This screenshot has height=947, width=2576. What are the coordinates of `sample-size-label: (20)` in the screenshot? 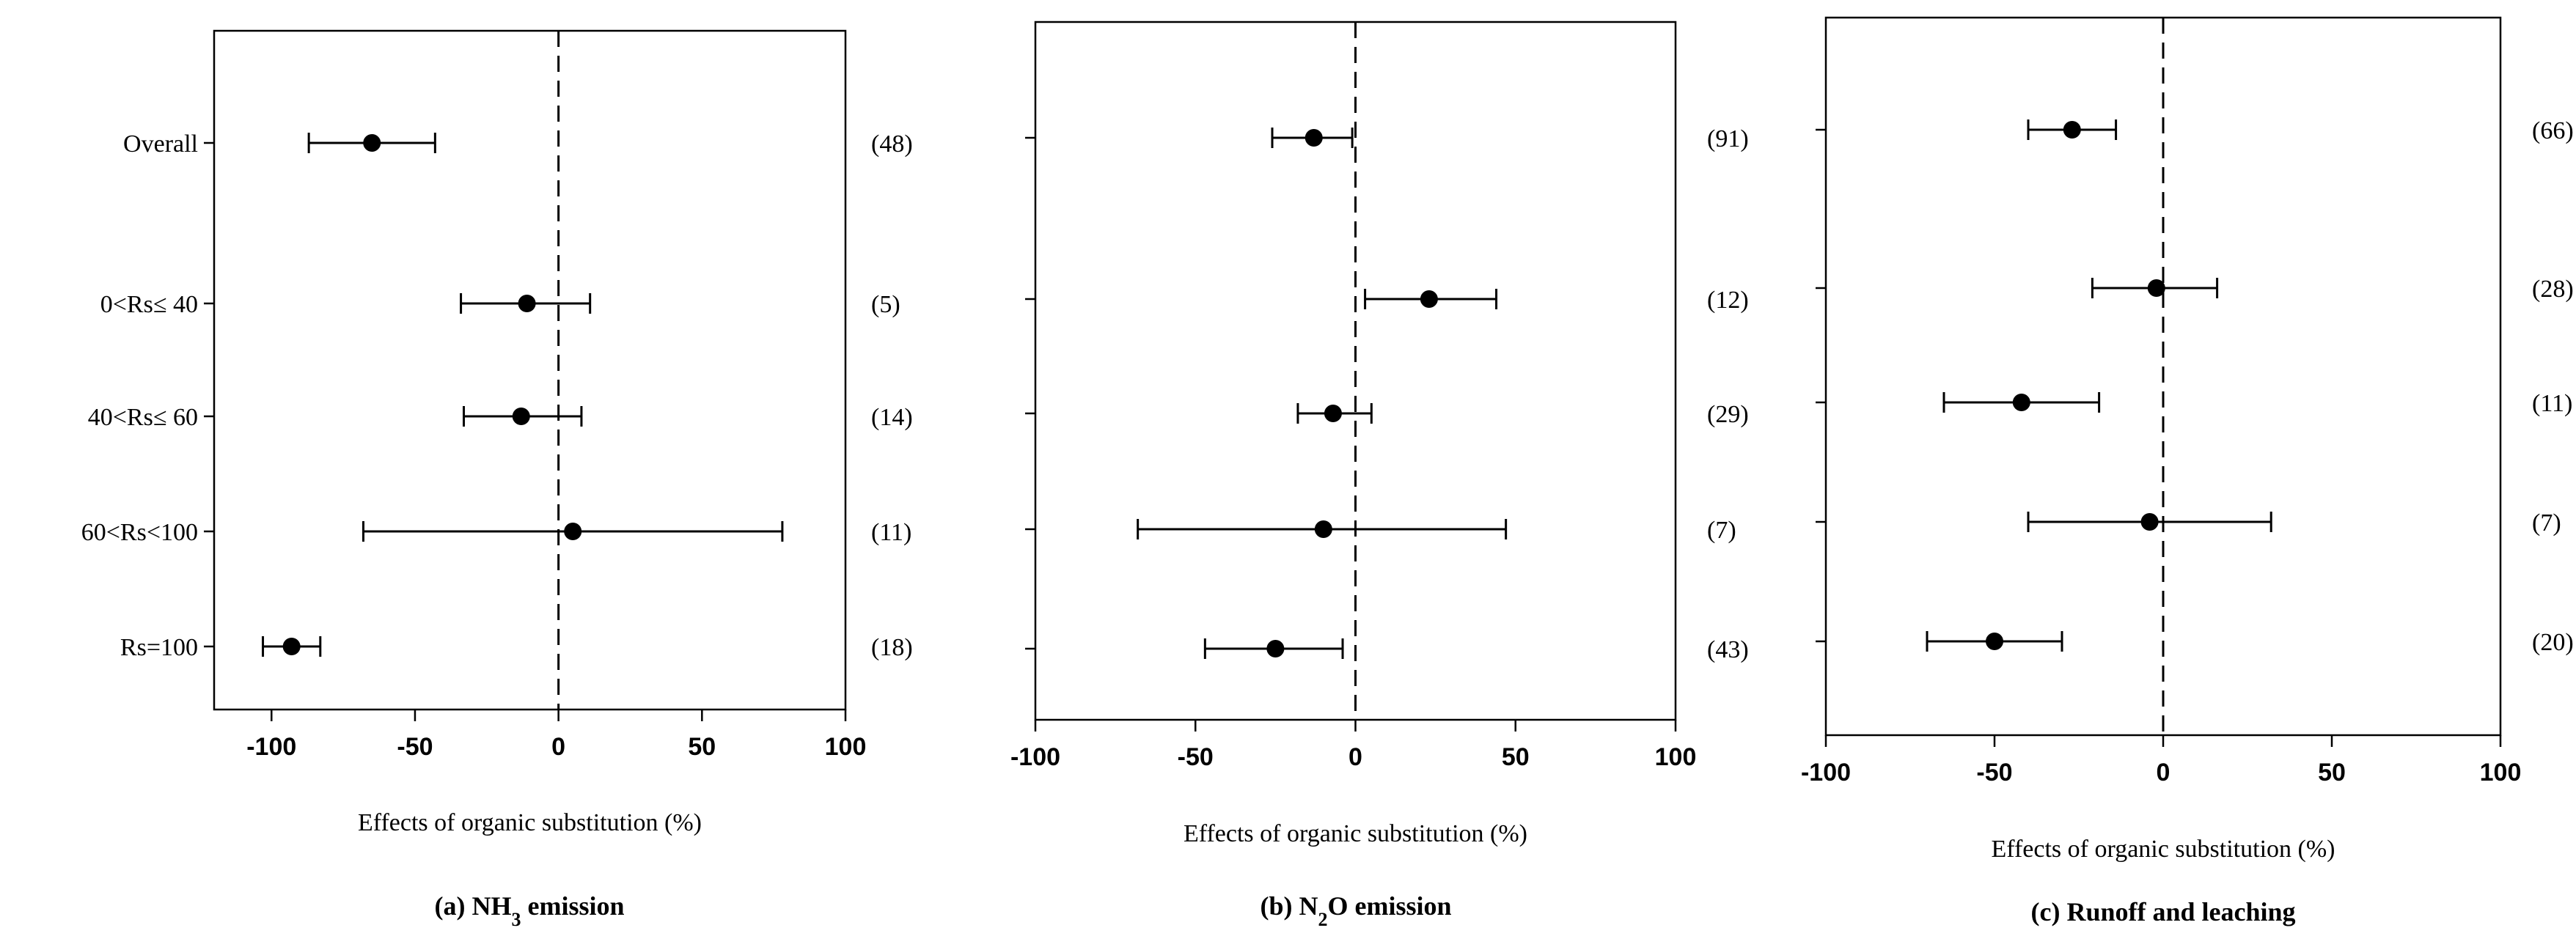 It's located at (2553, 643).